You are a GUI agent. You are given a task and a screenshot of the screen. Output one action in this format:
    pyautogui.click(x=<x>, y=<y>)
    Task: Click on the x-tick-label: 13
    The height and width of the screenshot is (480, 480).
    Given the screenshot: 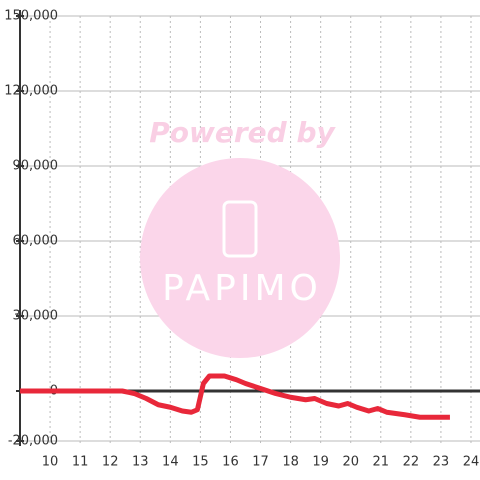 What is the action you would take?
    pyautogui.click(x=140, y=462)
    